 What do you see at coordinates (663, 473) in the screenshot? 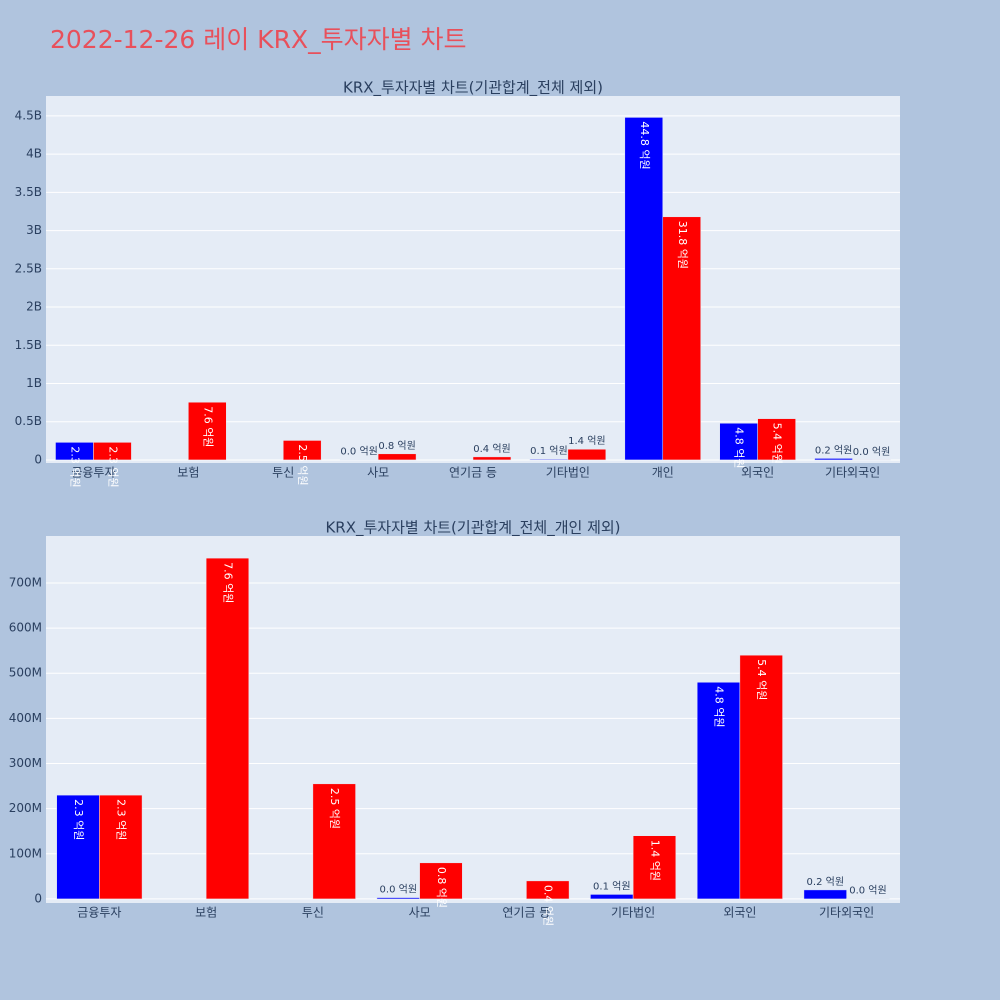
I see `x-tick-label: 개인` at bounding box center [663, 473].